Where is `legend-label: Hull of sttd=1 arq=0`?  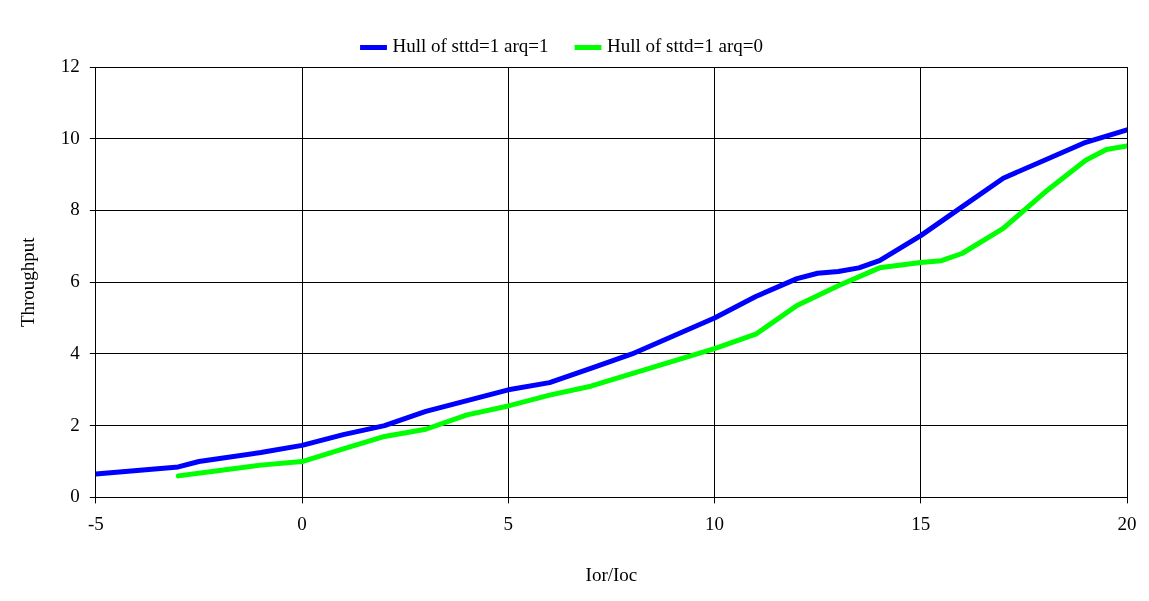 legend-label: Hull of sttd=1 arq=0 is located at coordinates (685, 46).